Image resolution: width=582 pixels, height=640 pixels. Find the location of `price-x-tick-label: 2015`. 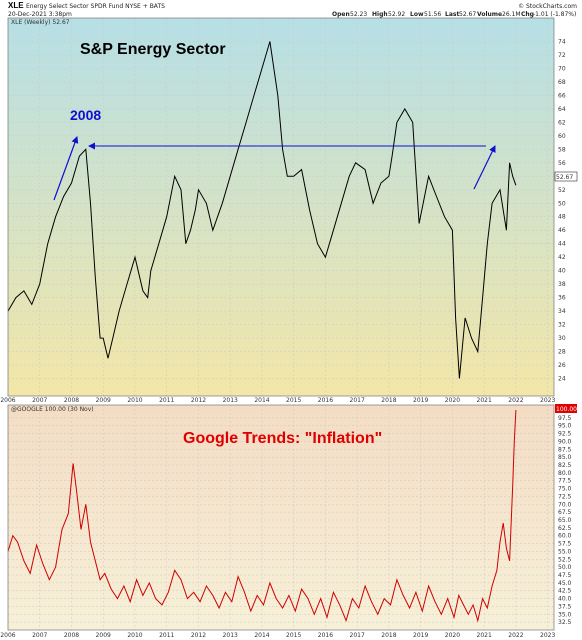

price-x-tick-label: 2015 is located at coordinates (293, 400).